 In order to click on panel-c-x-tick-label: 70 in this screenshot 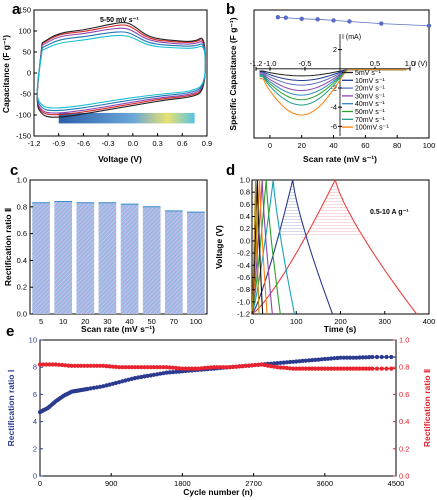, I will do `click(174, 321)`.